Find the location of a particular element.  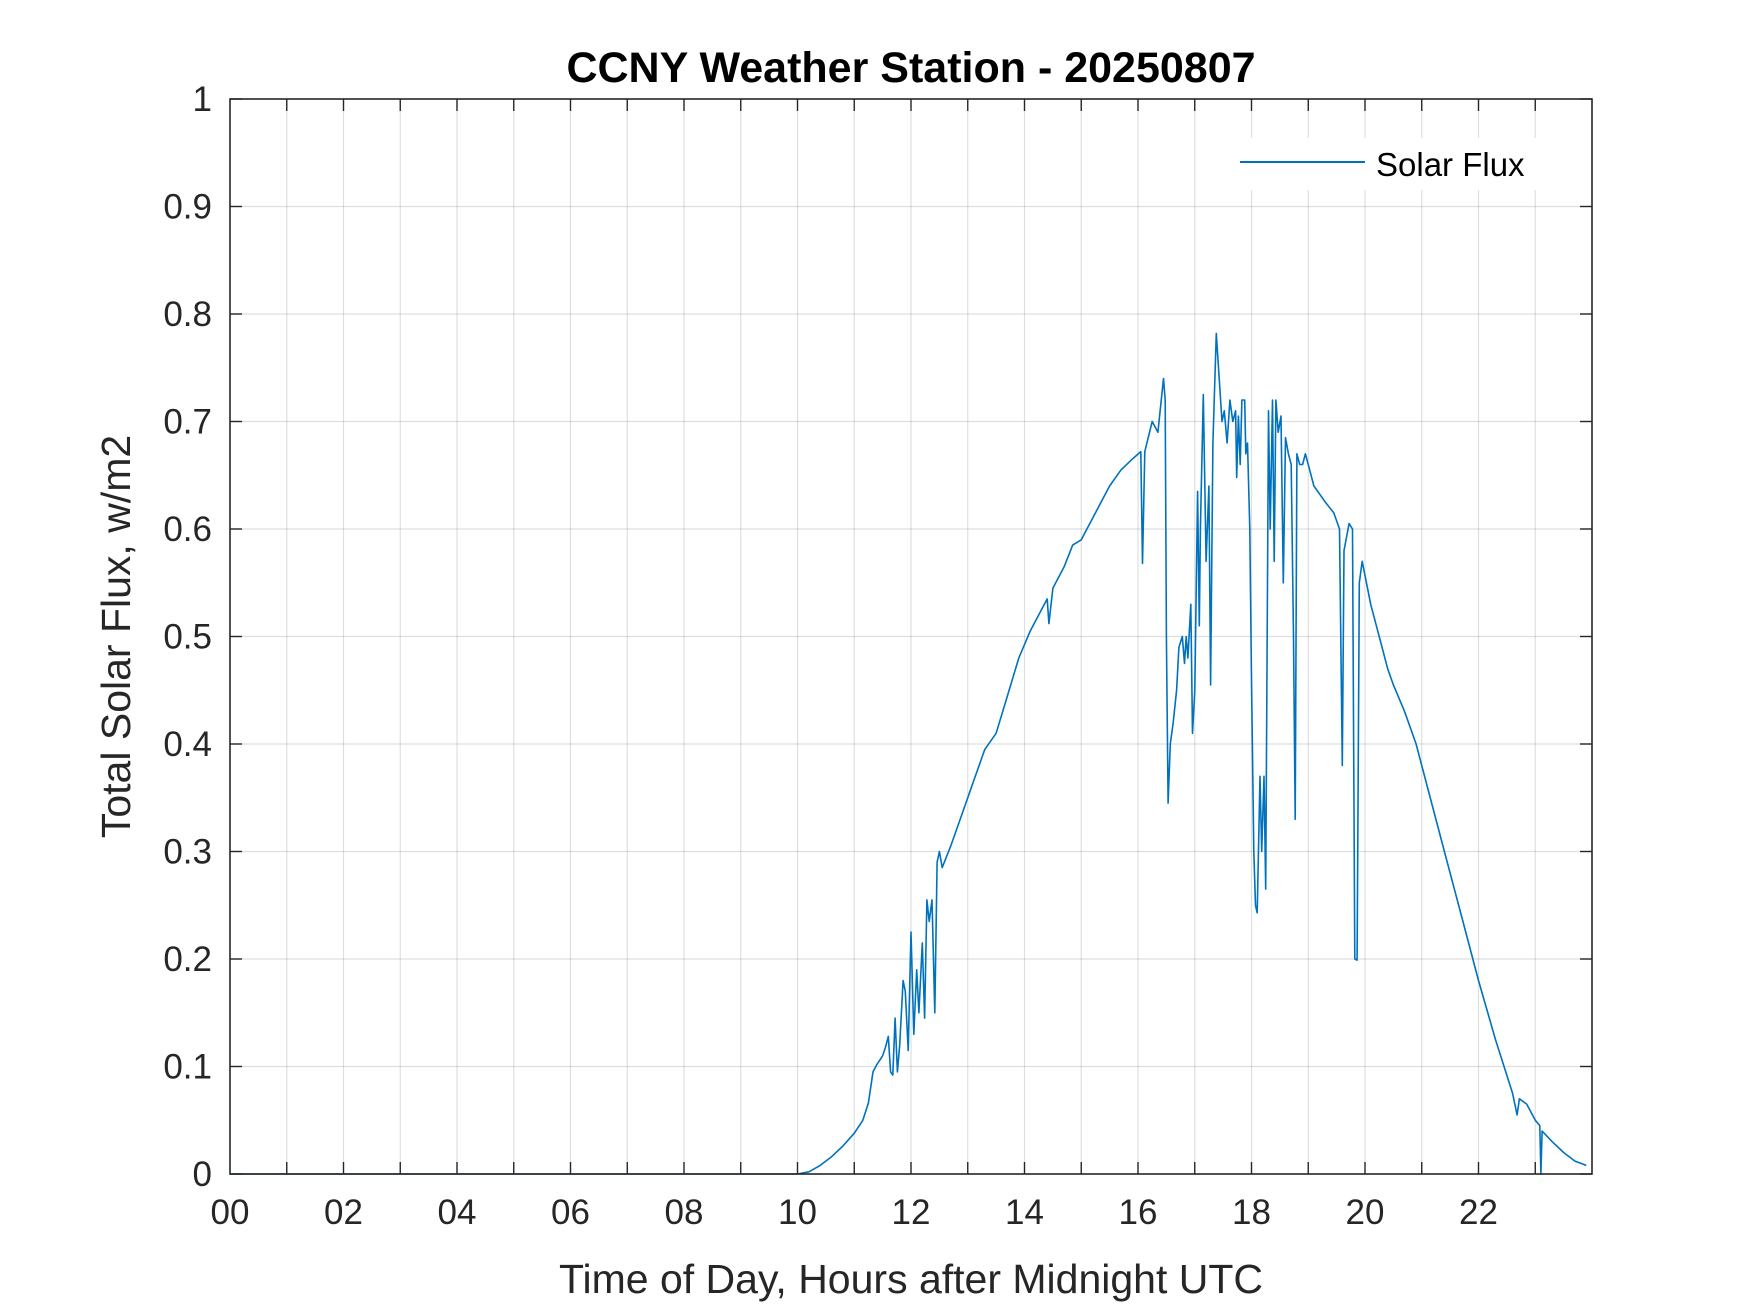

x-tick-label: 00 is located at coordinates (230, 1212).